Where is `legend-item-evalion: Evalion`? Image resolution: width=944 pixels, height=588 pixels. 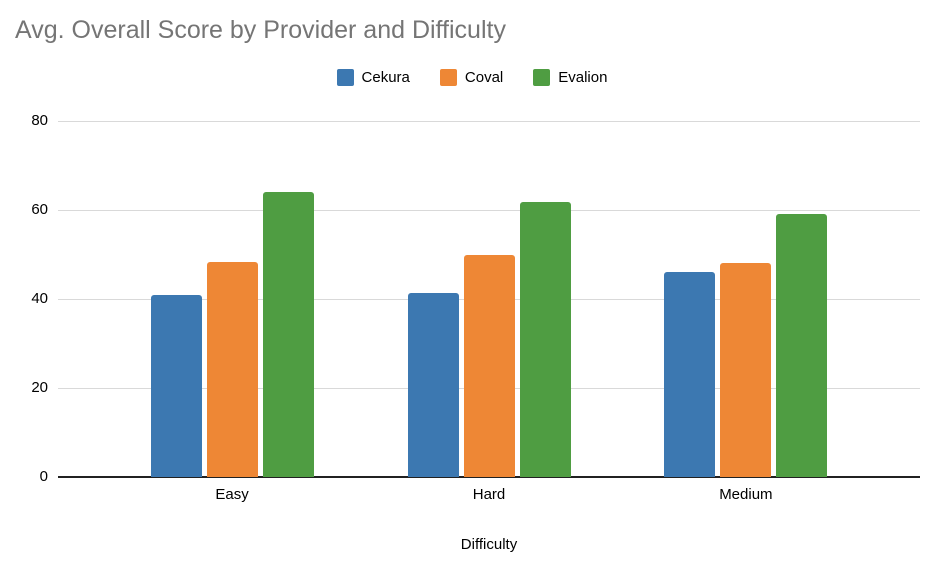 legend-item-evalion: Evalion is located at coordinates (570, 77).